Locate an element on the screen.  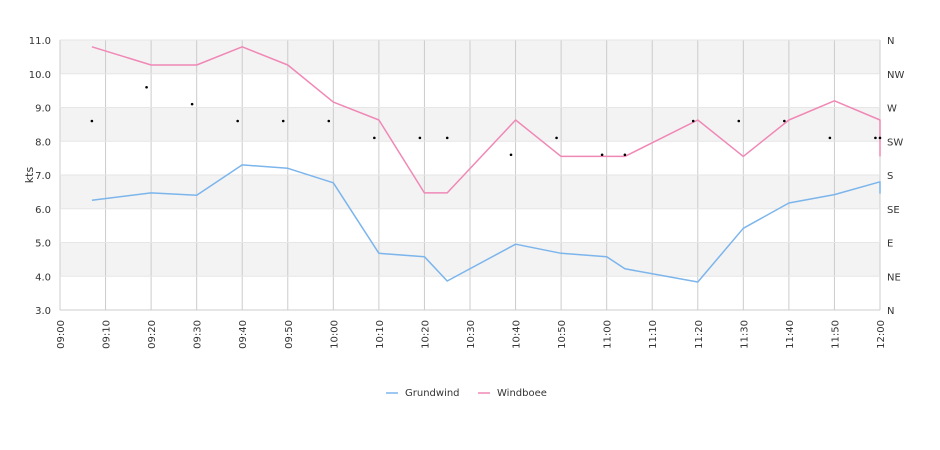
legend-label: Grundwind is located at coordinates (432, 393).